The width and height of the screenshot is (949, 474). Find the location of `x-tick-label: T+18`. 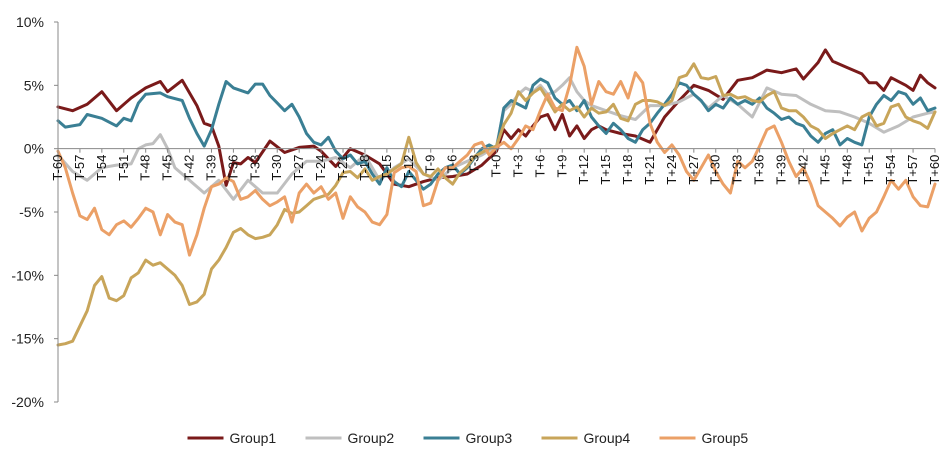

x-tick-label: T+18 is located at coordinates (627, 170).